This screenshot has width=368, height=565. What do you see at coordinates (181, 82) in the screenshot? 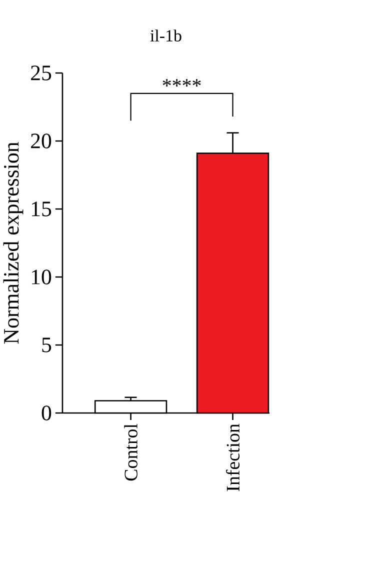
I see `annotation: ****` at bounding box center [181, 82].